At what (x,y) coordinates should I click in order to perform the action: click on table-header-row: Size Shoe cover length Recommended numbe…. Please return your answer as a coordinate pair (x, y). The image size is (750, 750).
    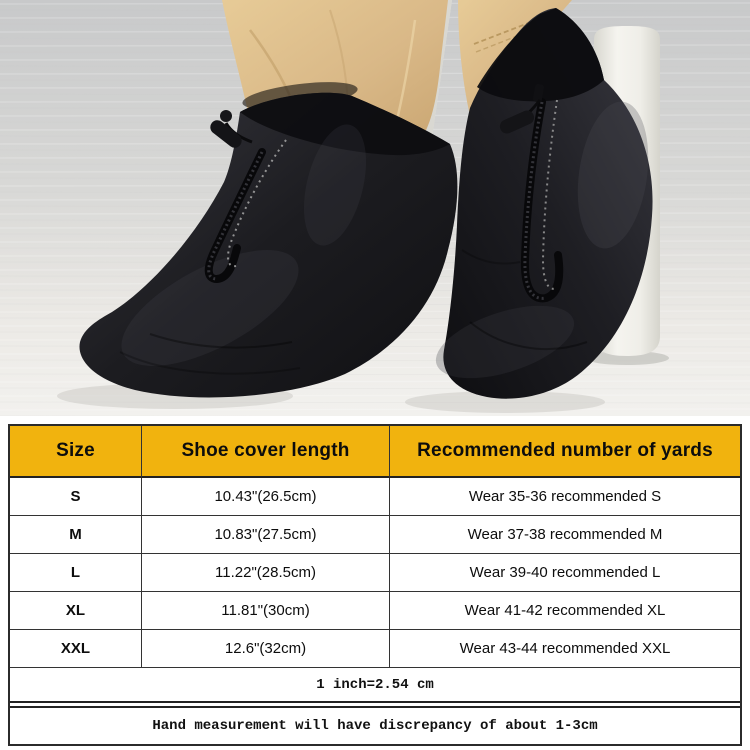
    Looking at the image, I should click on (375, 452).